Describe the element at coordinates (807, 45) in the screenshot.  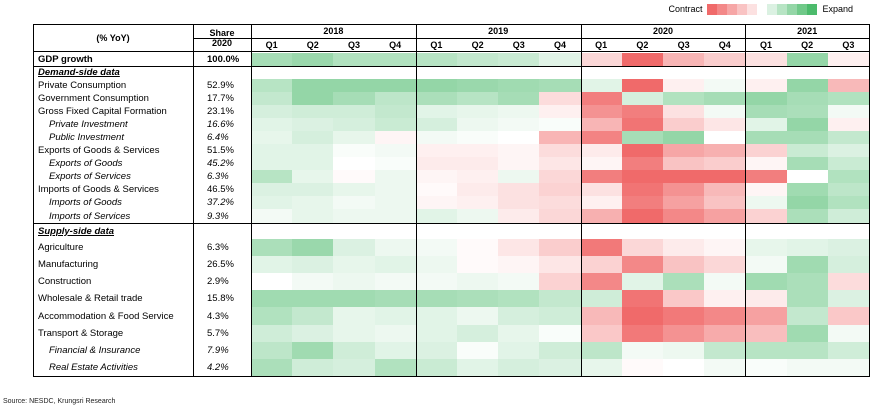
I see `quarter-header: Q2` at that location.